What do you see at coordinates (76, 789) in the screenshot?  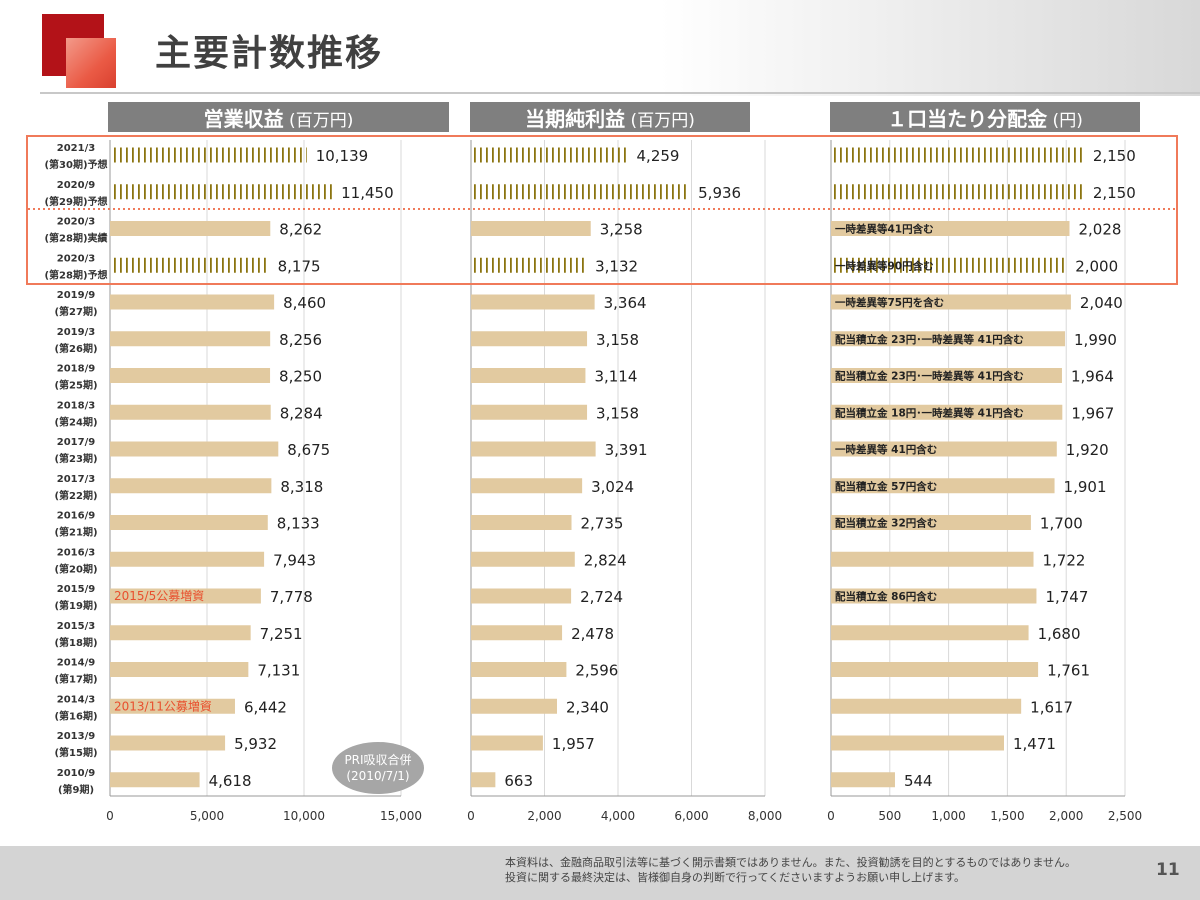 I see `period-label-term: (第9期)` at bounding box center [76, 789].